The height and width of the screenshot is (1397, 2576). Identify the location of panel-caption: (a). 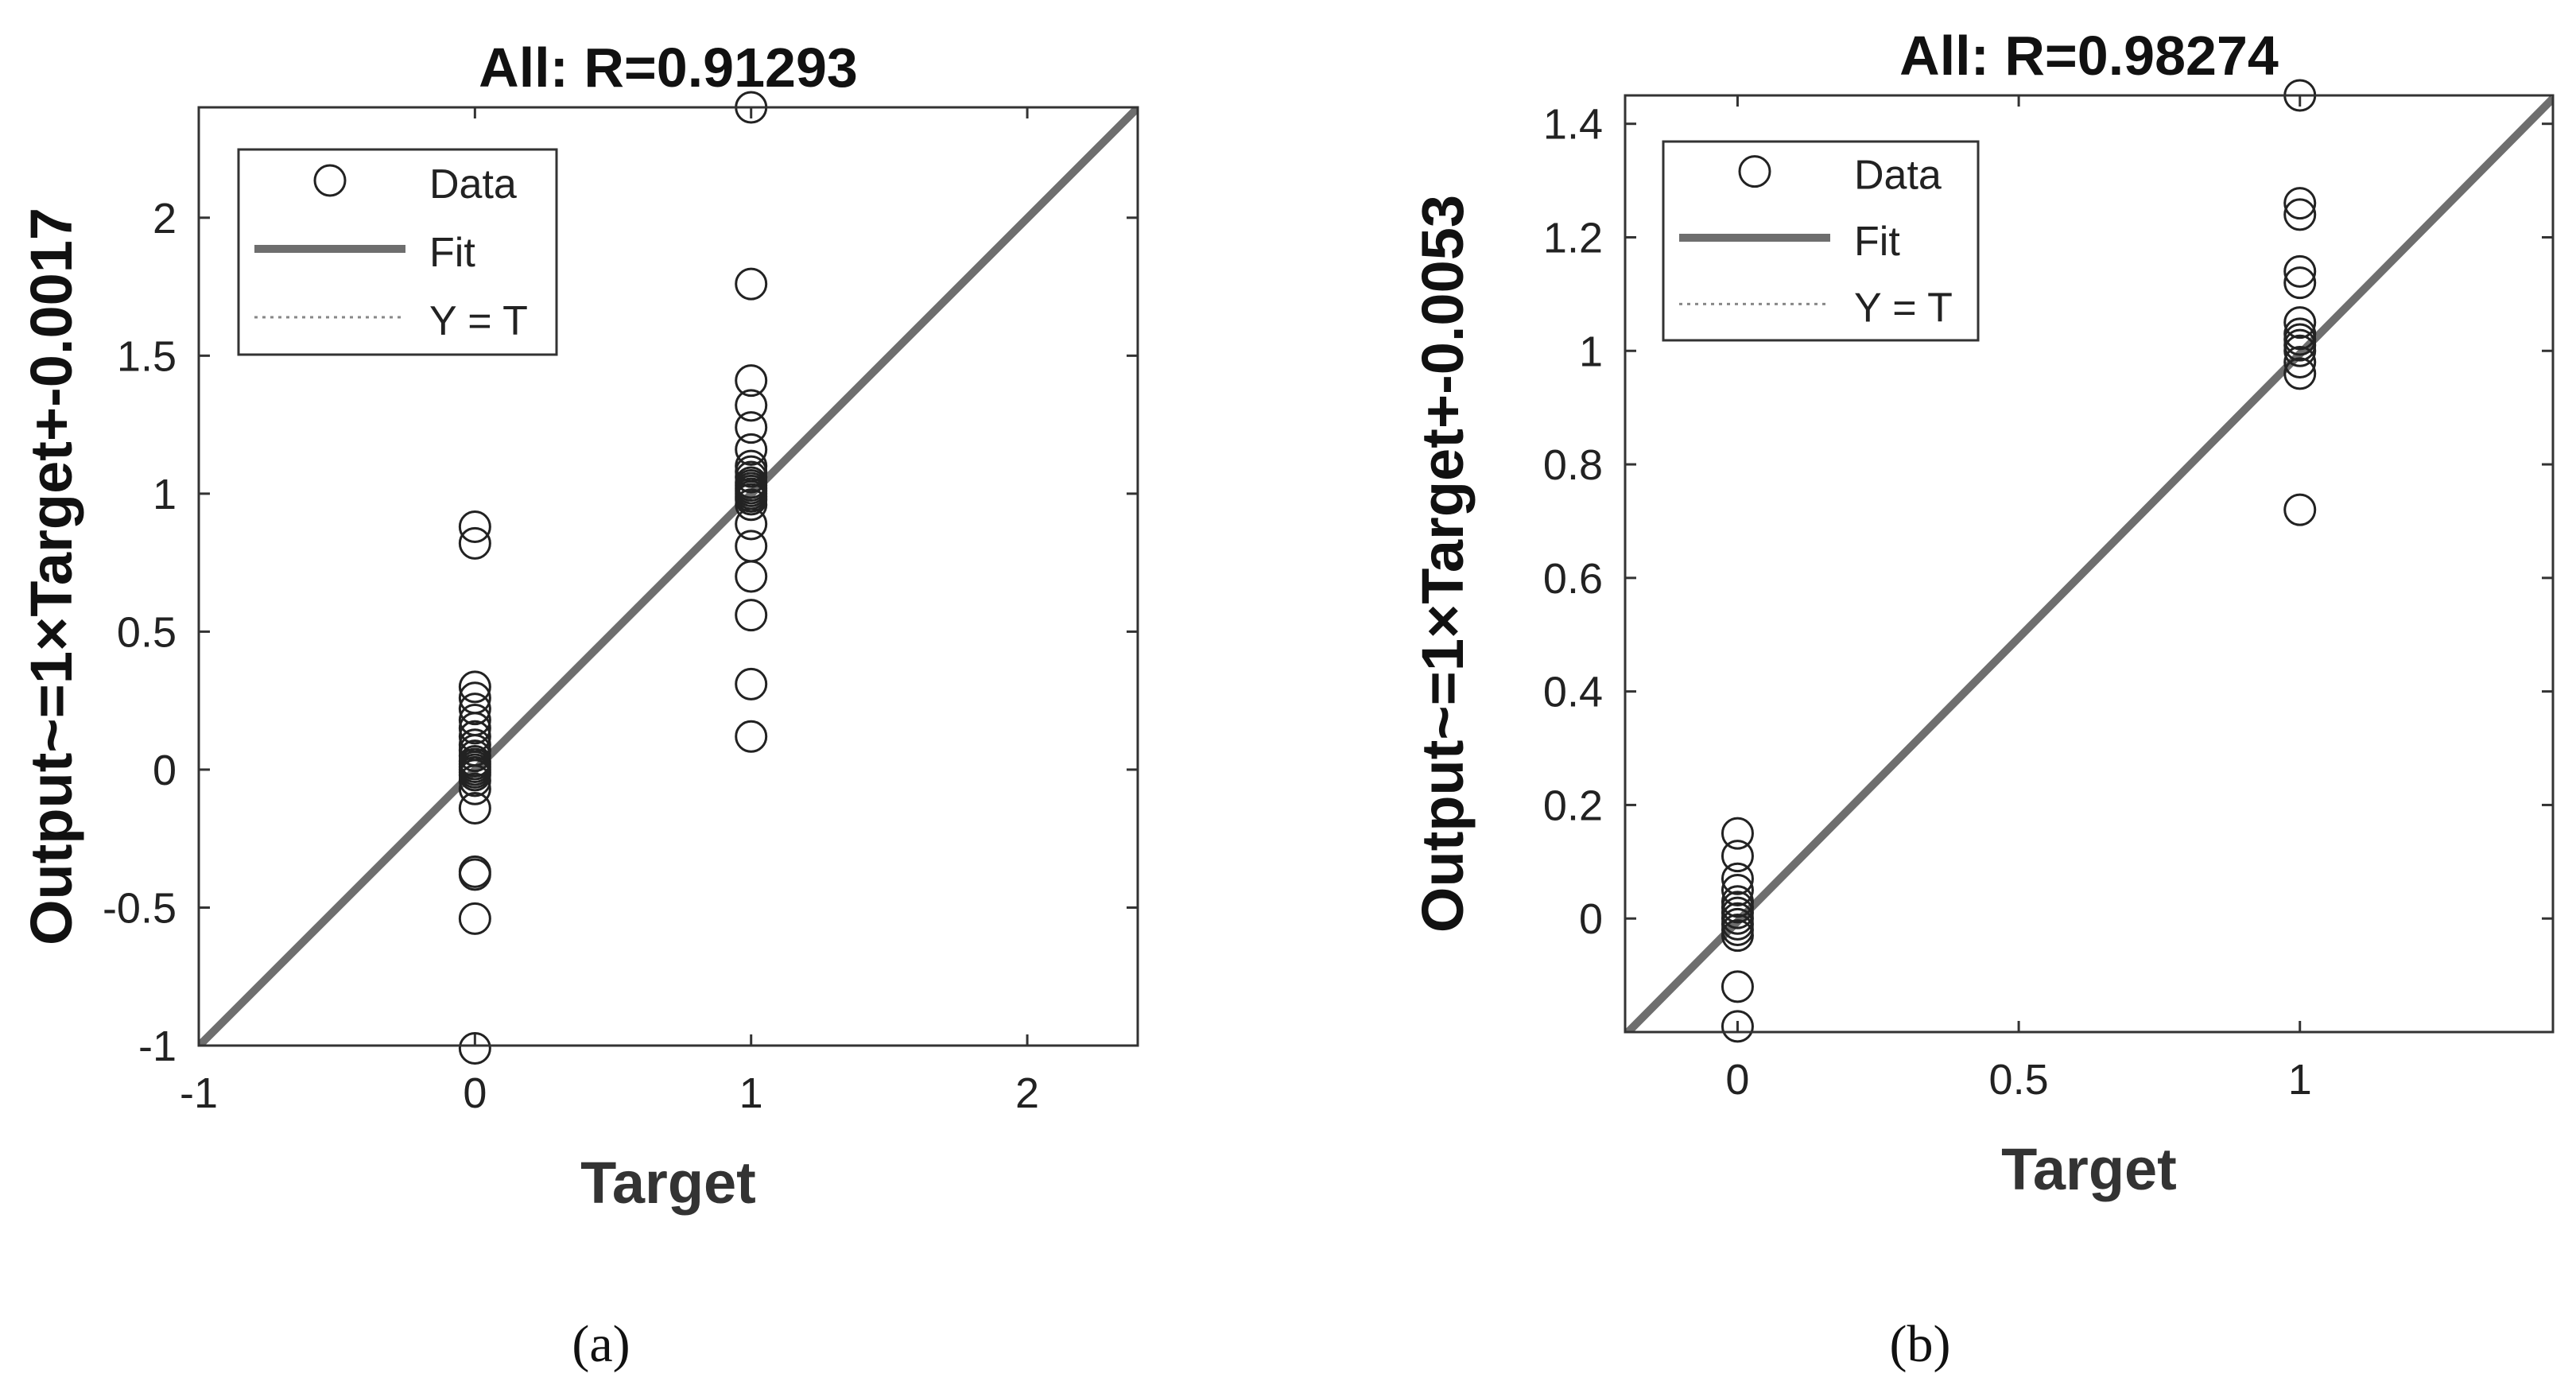
(601, 1344).